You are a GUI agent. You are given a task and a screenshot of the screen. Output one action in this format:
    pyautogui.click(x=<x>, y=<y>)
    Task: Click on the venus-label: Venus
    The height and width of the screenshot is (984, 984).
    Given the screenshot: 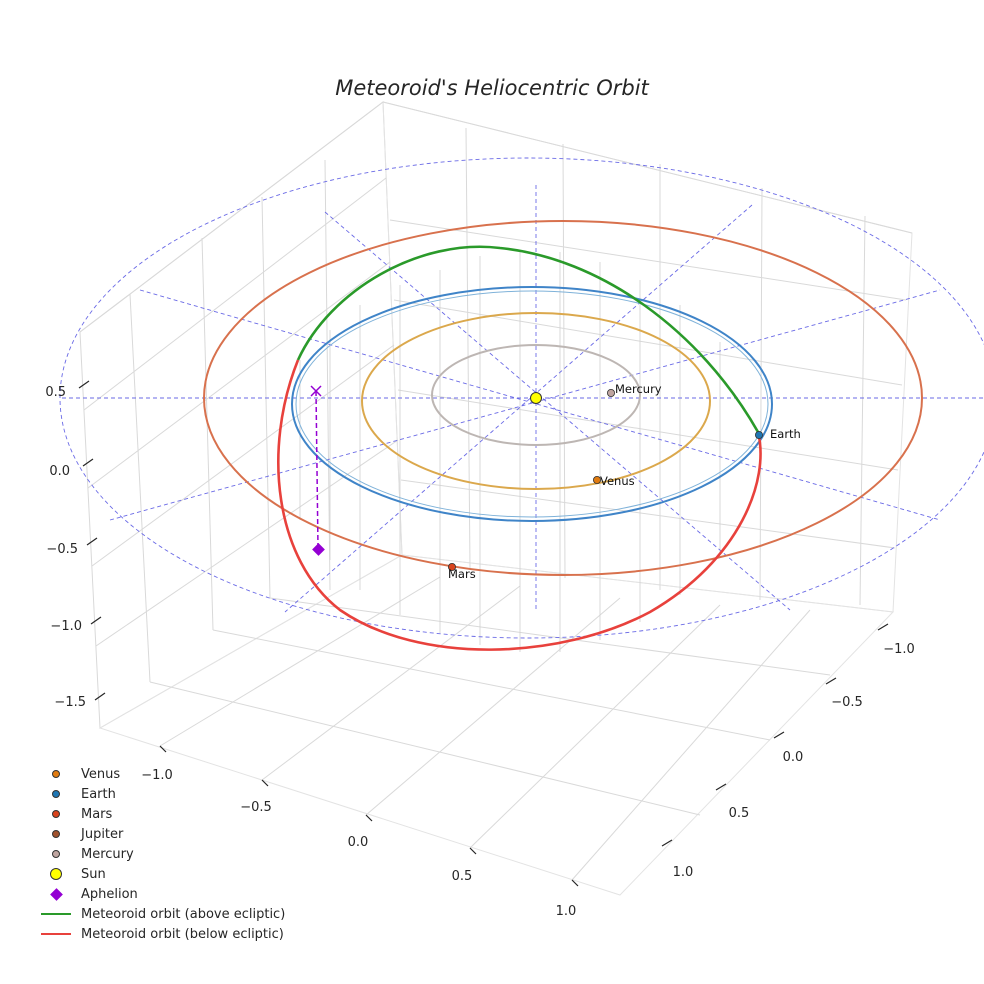 What is the action you would take?
    pyautogui.click(x=617, y=481)
    